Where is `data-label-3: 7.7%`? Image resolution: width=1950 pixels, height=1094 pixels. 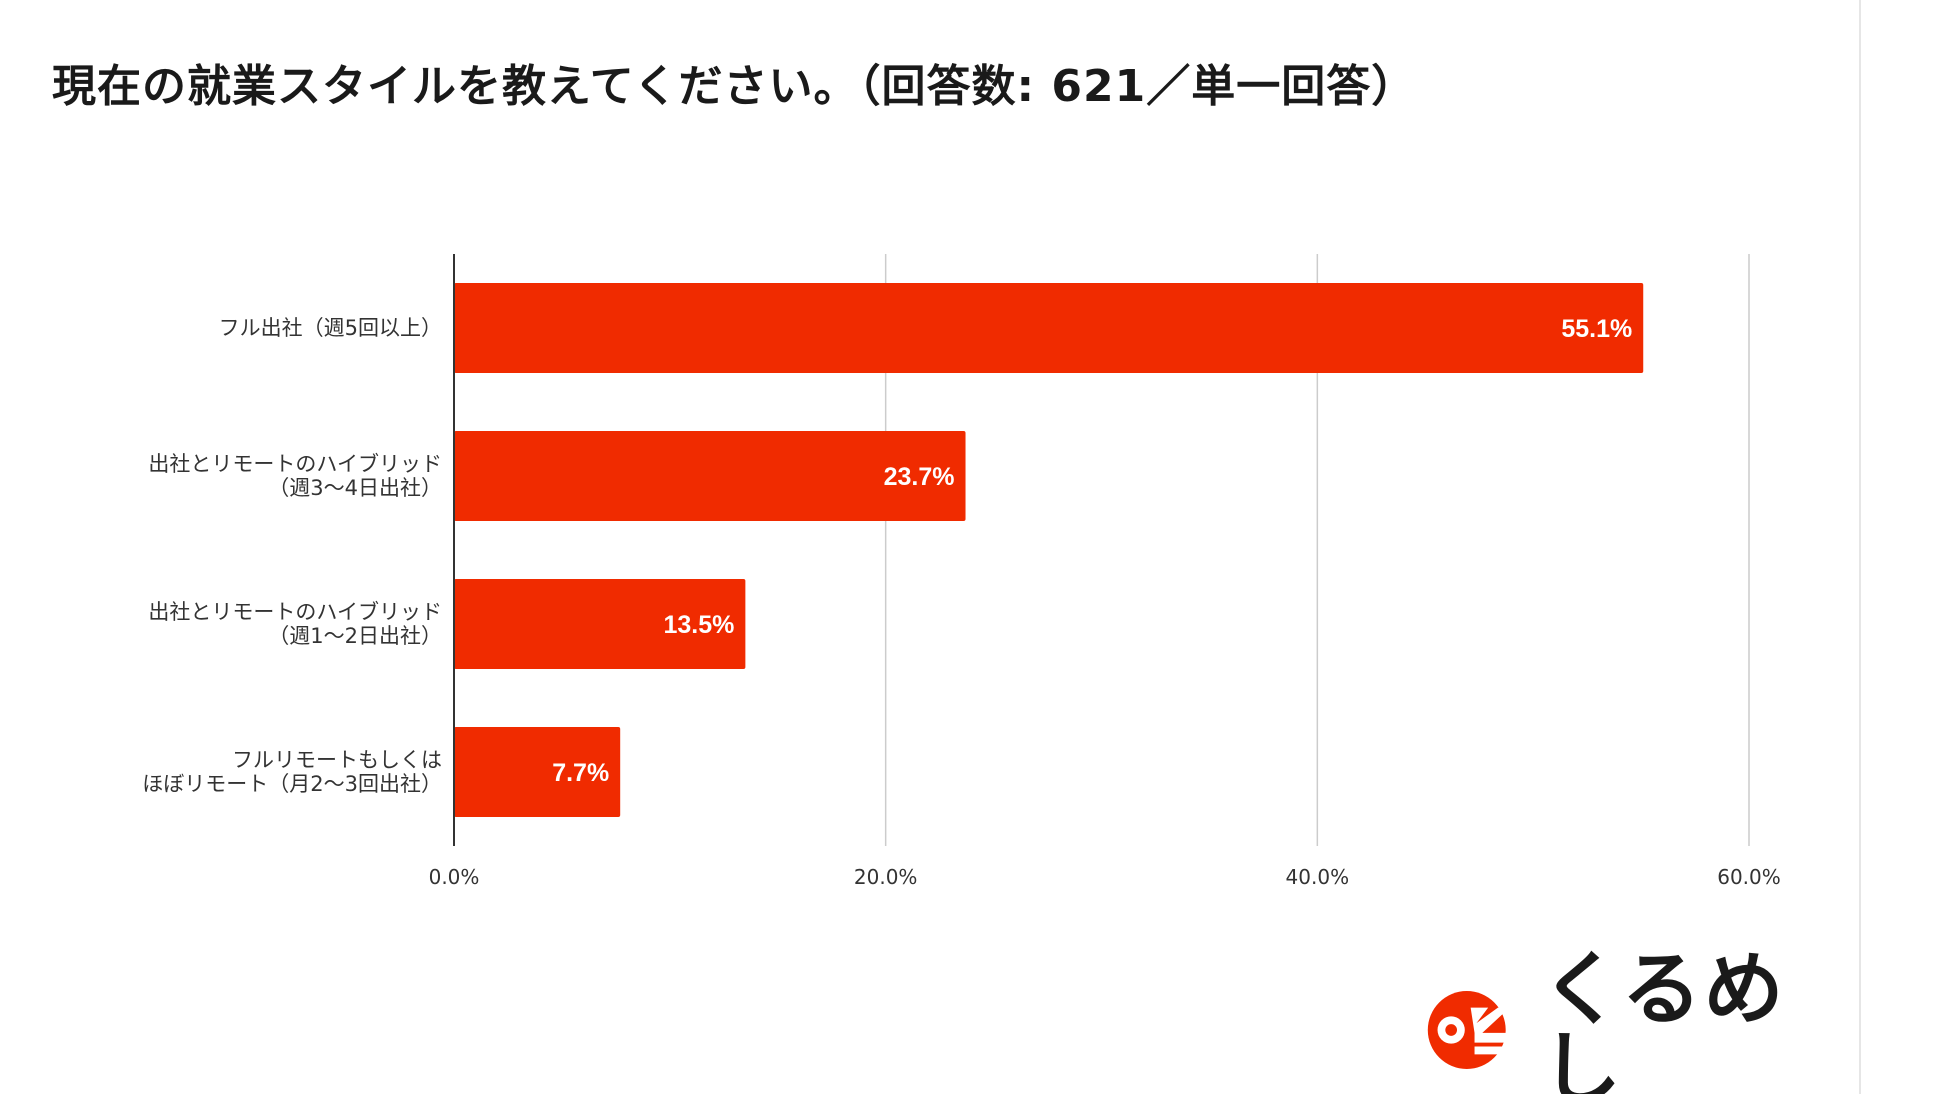
data-label-3: 7.7% is located at coordinates (580, 773).